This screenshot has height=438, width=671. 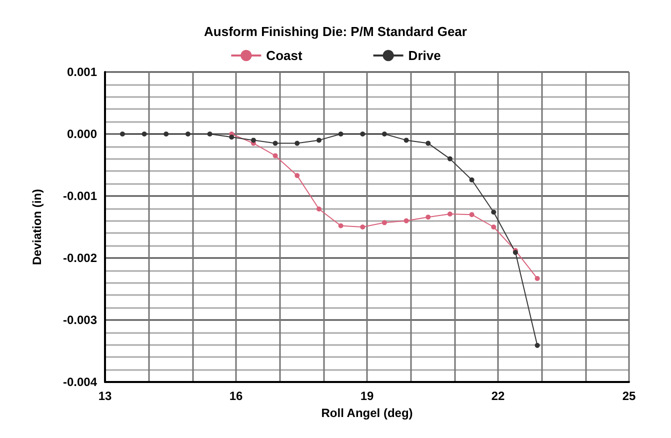 What do you see at coordinates (367, 396) in the screenshot?
I see `x-tick-label: 19` at bounding box center [367, 396].